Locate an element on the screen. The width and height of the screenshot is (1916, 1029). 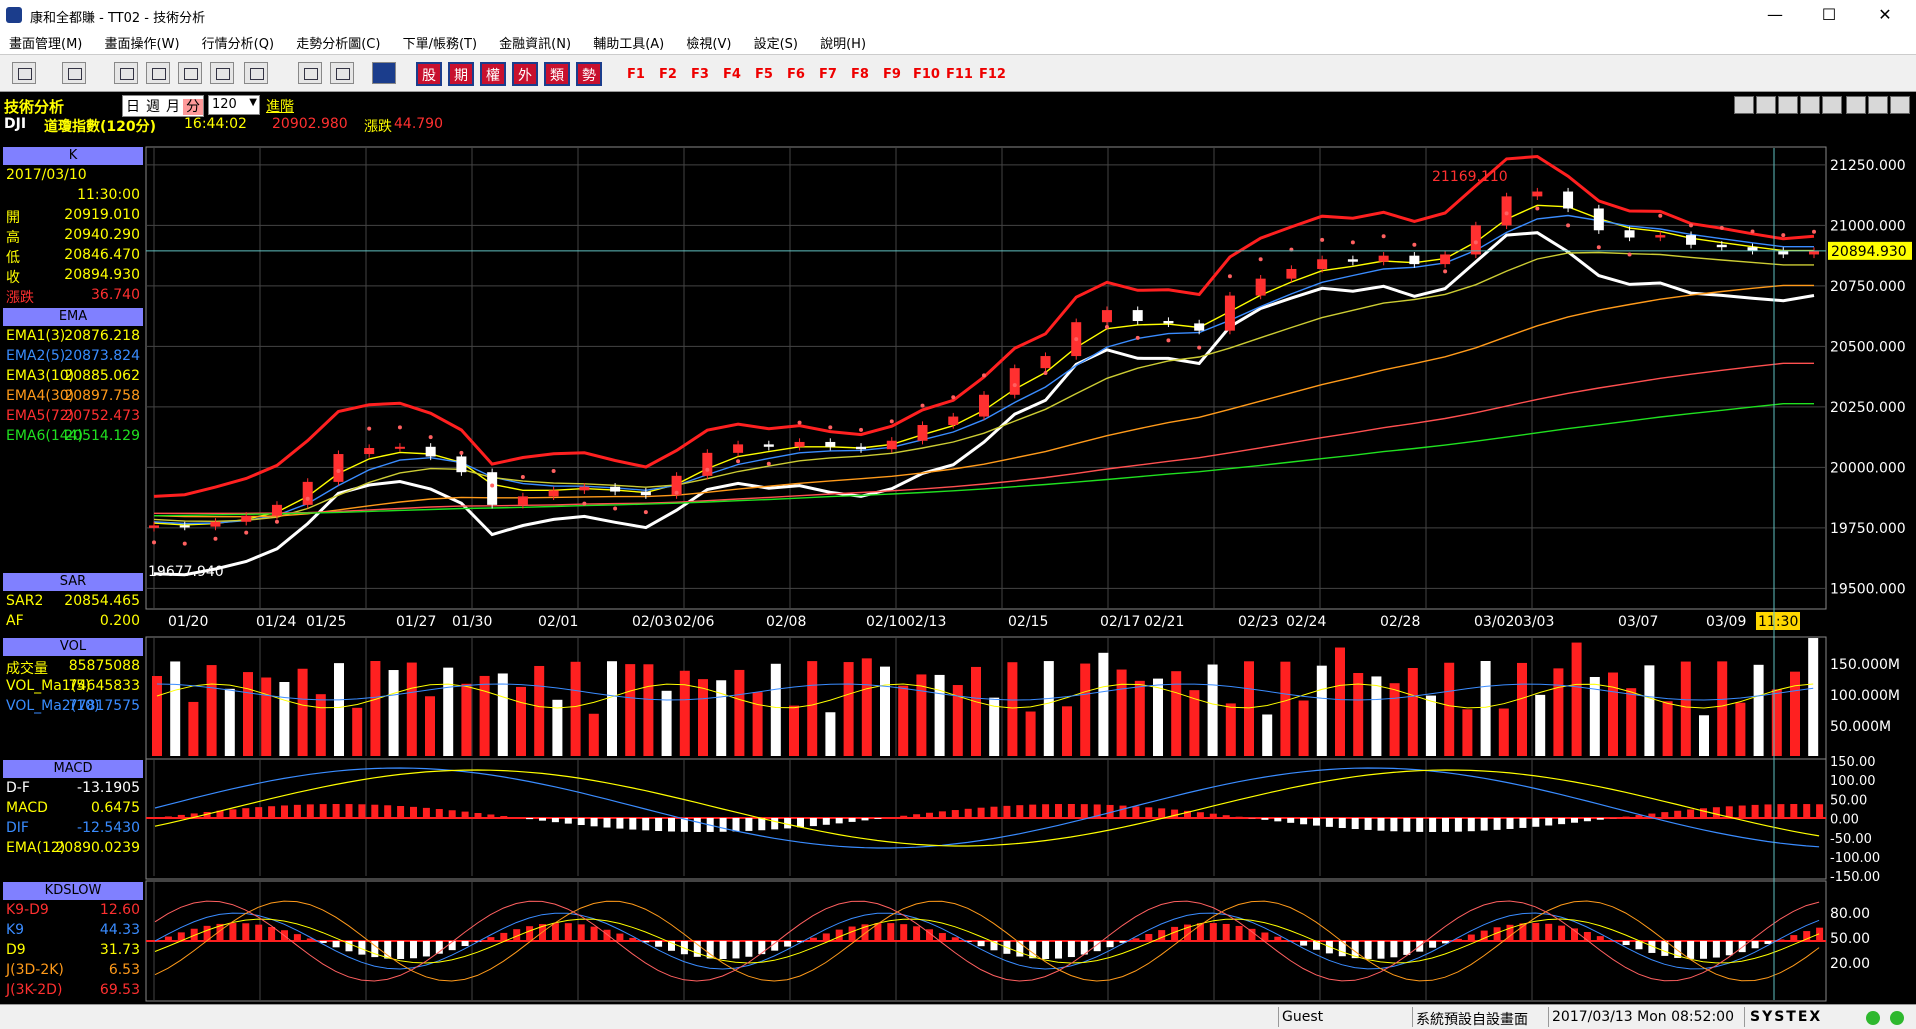
menu-item: 行情分析(Q) is located at coordinates (238, 41).